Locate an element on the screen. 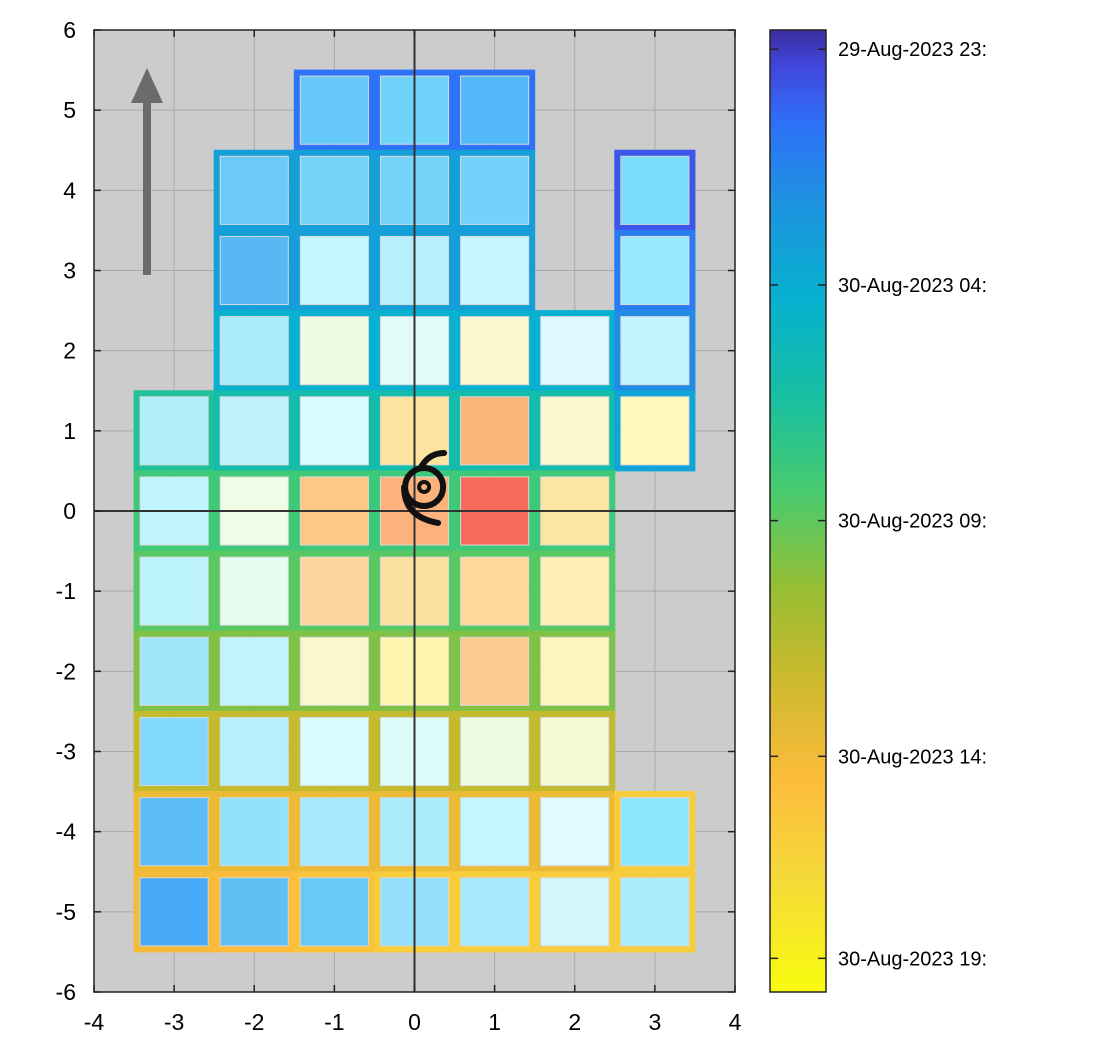 This screenshot has height=1043, width=1118. y-tick-label: -3 is located at coordinates (66, 752).